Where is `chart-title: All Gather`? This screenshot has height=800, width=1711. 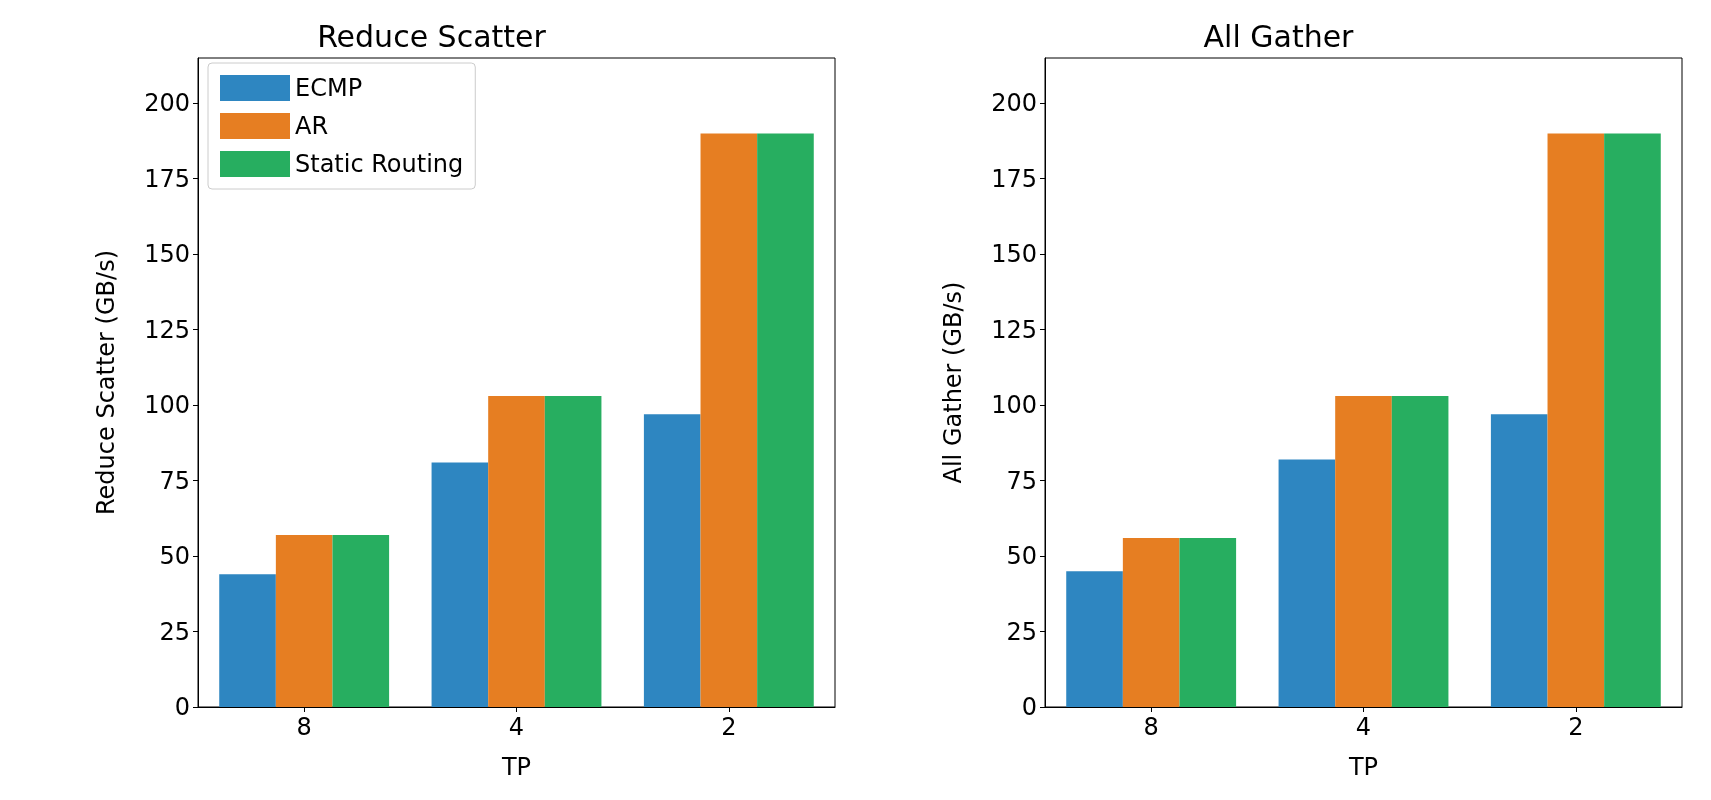 chart-title: All Gather is located at coordinates (1279, 36).